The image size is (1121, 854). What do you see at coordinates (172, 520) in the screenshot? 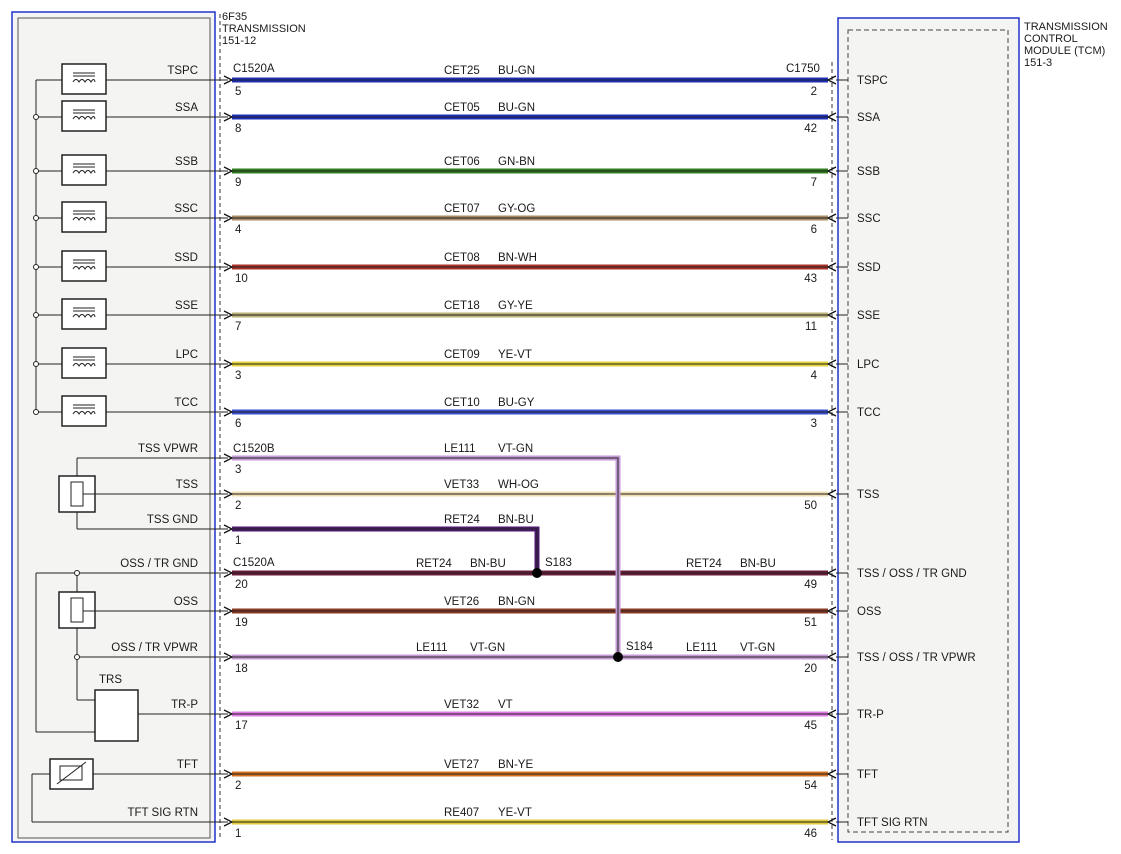
I see `left-signal-label: TSS GND` at bounding box center [172, 520].